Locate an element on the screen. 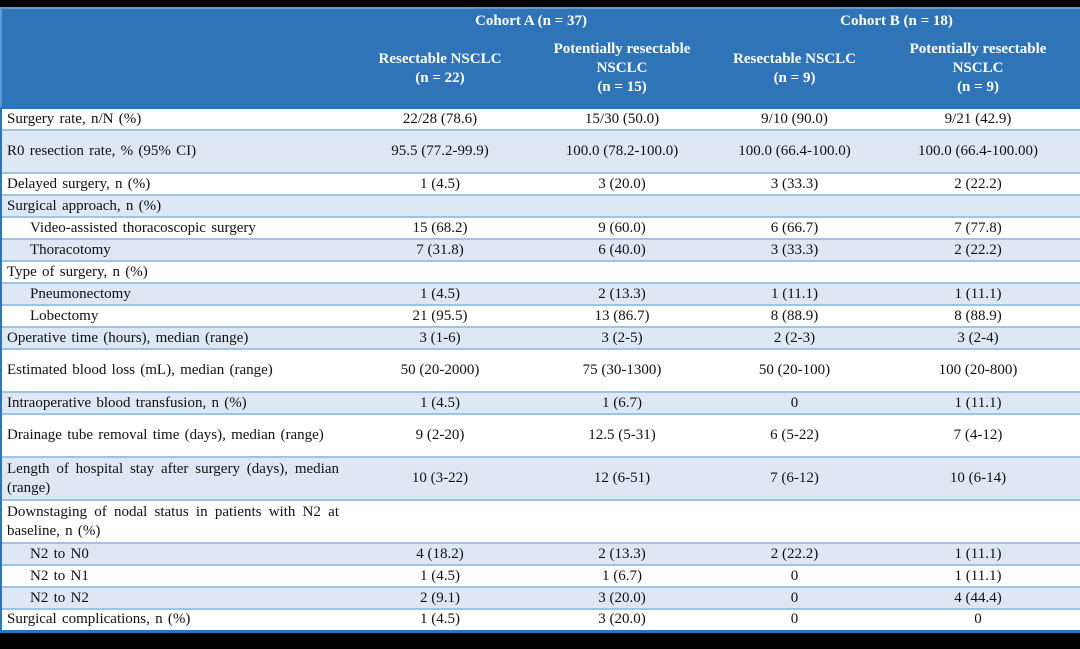 The width and height of the screenshot is (1080, 649). row-label: Operative time (hours), median (range) is located at coordinates (174, 338).